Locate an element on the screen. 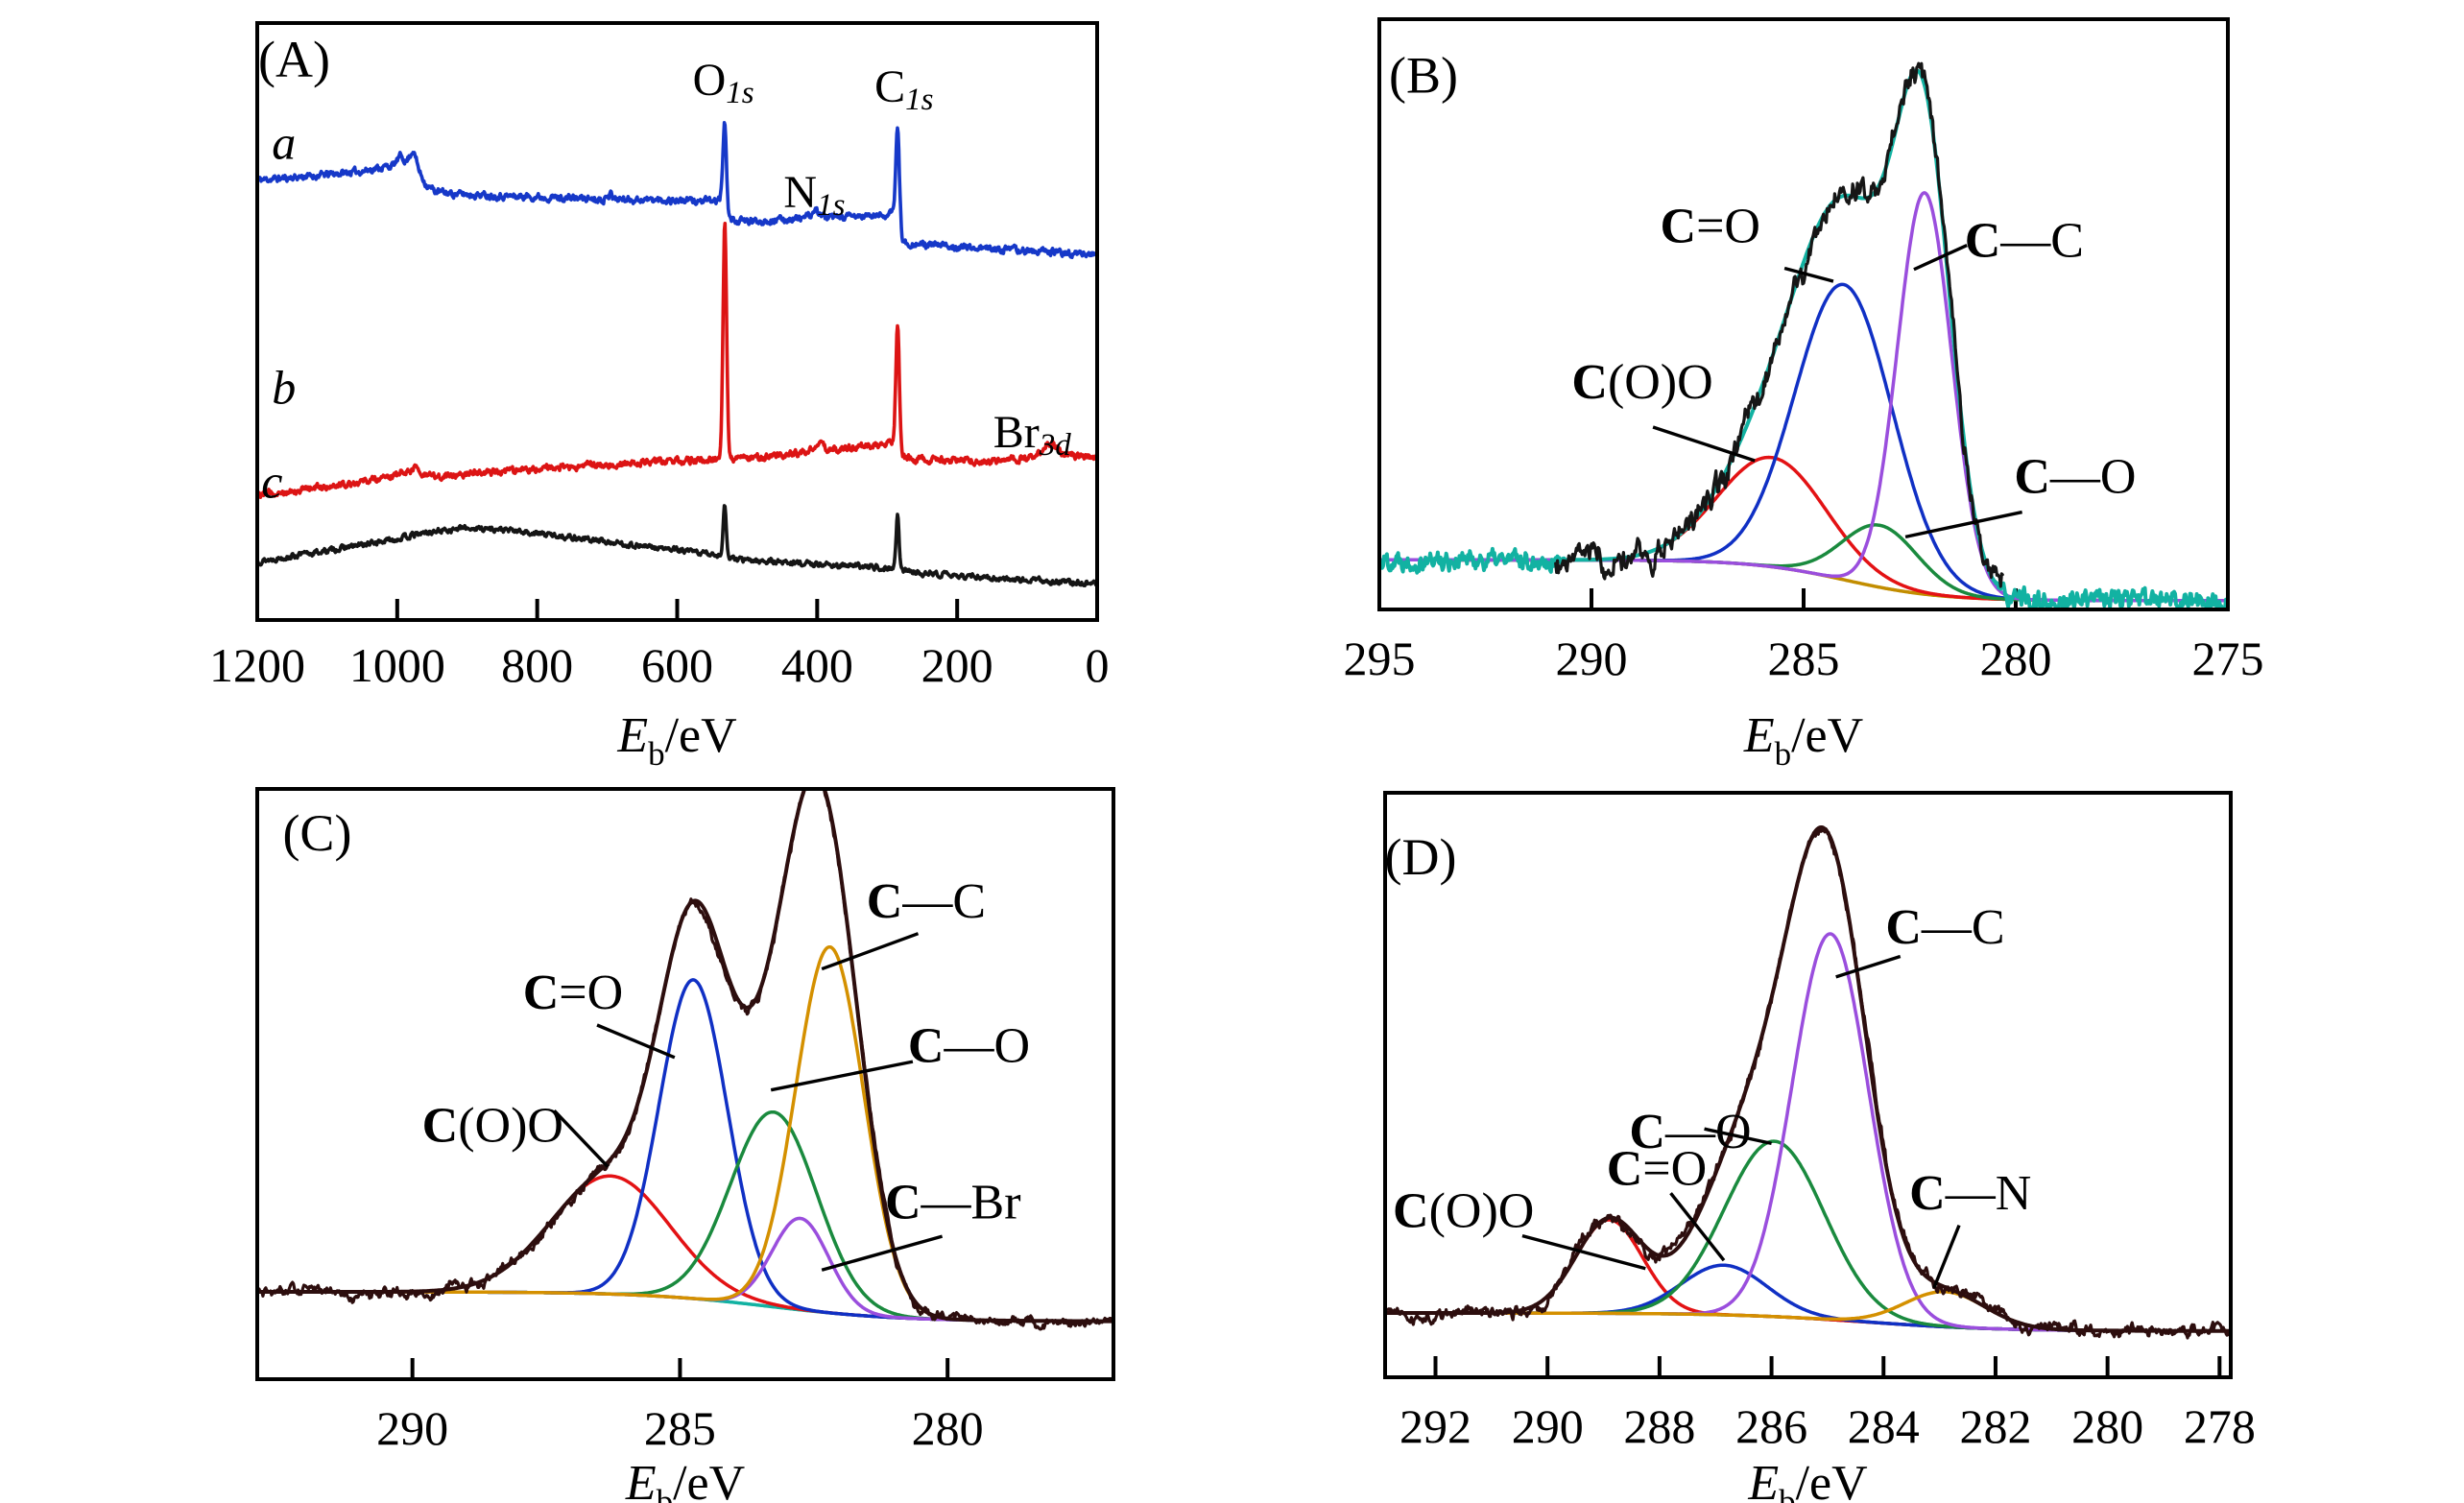  tick-label: 0 is located at coordinates (1098, 665).